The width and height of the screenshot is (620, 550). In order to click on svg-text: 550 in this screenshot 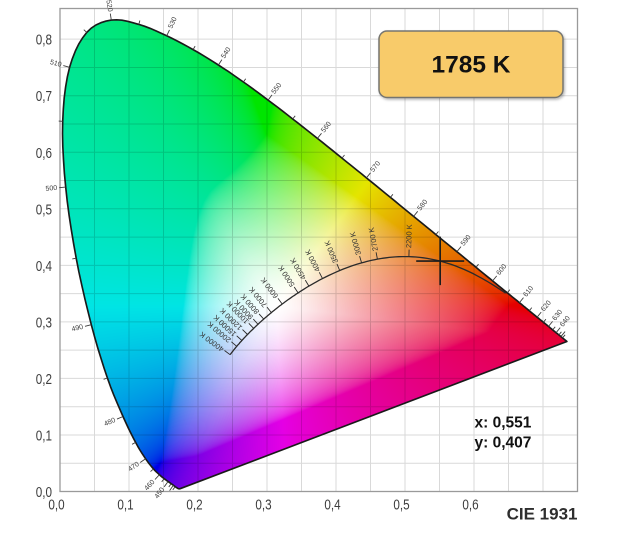, I will do `click(277, 89)`.